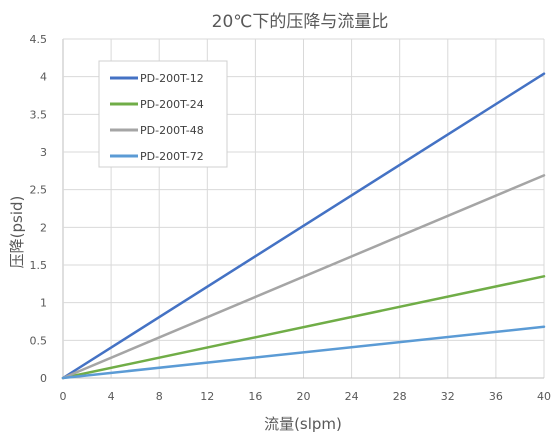  I want to click on x-tick-label: 12, so click(207, 396).